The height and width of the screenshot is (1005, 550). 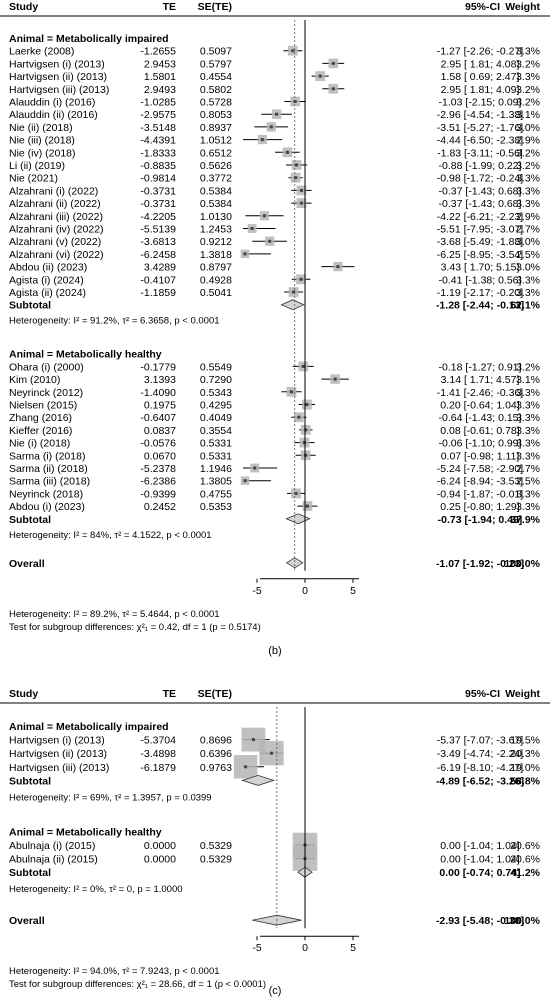 What do you see at coordinates (522, 694) in the screenshot?
I see `column-header-weight: Weight` at bounding box center [522, 694].